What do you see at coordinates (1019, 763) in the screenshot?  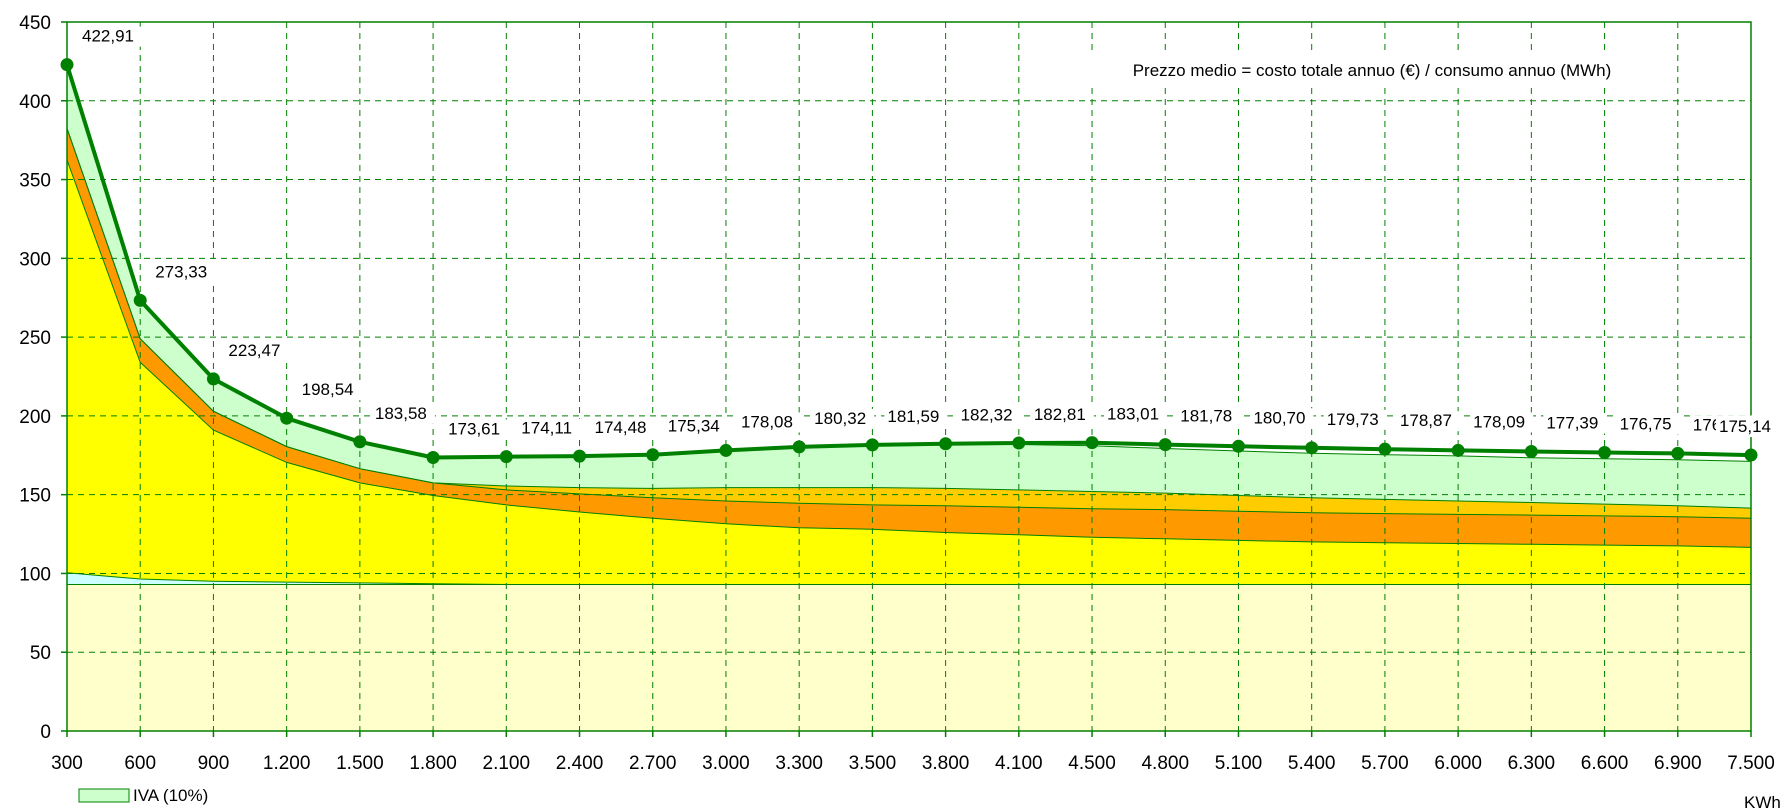 I see `x-tick-label: 4.100` at bounding box center [1019, 763].